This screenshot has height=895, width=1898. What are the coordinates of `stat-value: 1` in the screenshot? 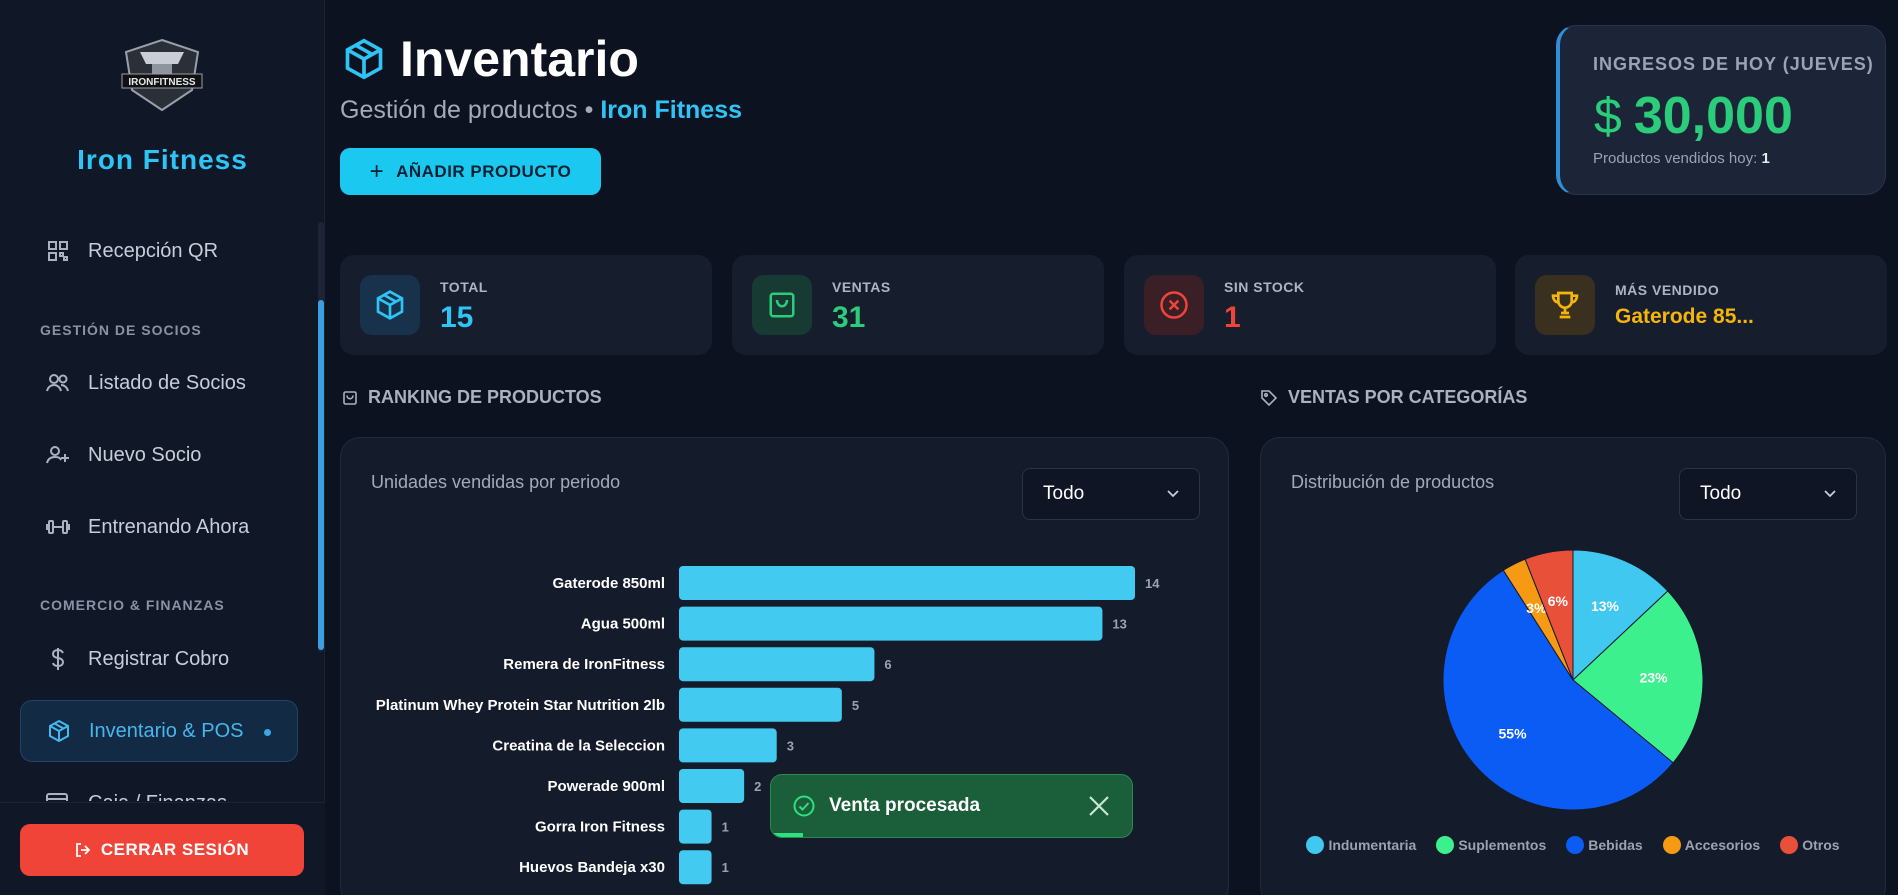 It's located at (1232, 317).